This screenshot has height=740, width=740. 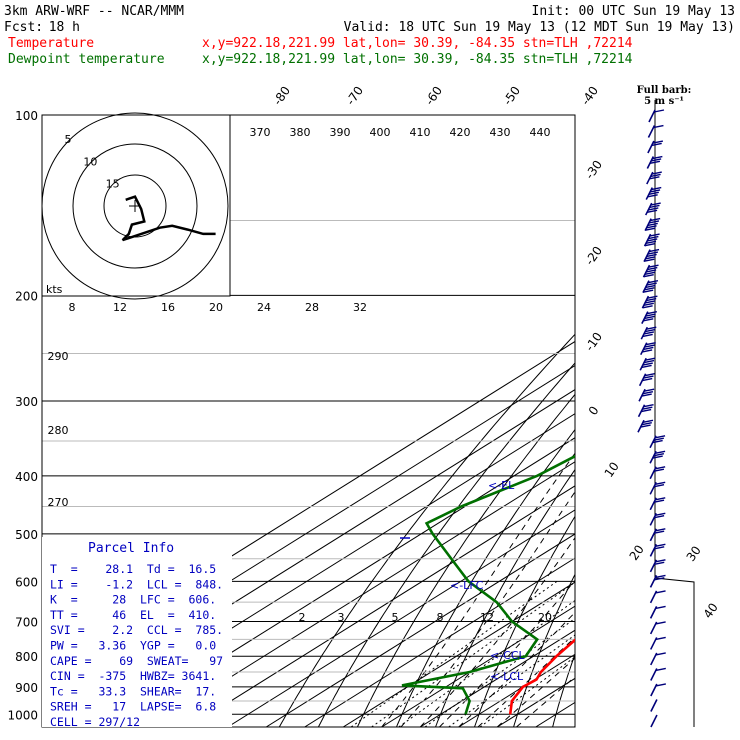 What do you see at coordinates (26, 116) in the screenshot?
I see `pressure-tick-label: 100` at bounding box center [26, 116].